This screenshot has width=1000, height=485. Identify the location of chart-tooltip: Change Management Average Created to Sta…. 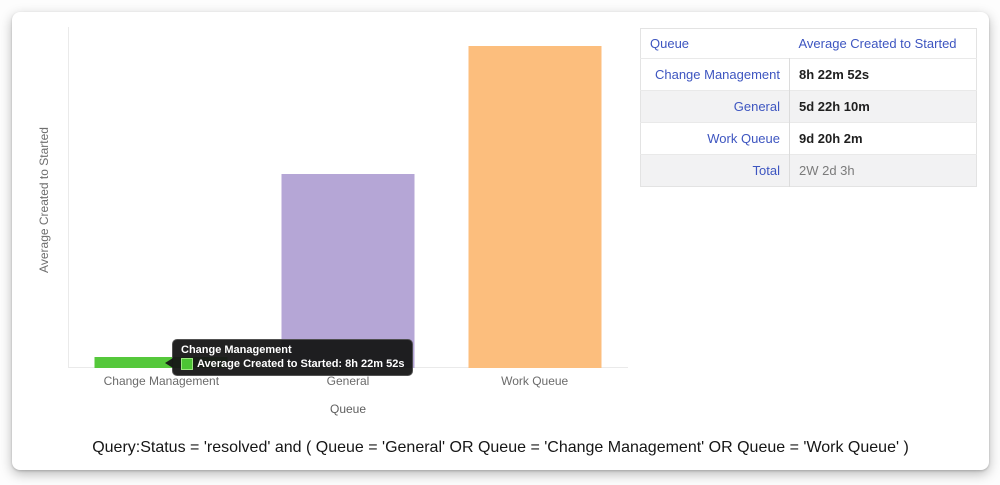
(289, 357).